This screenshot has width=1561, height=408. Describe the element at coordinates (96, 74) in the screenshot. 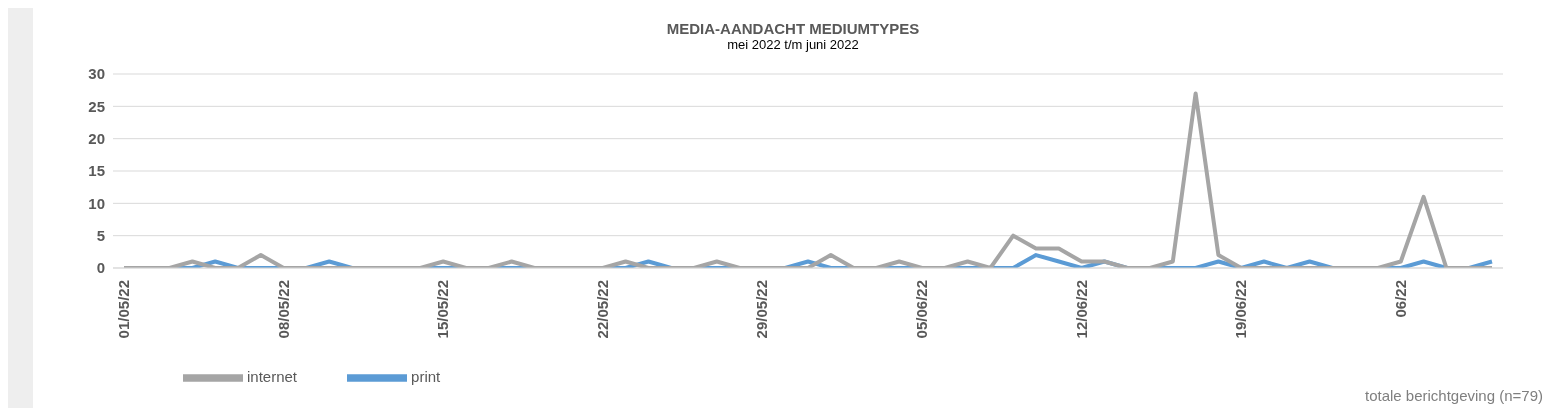

I see `y-tick-label: 30` at that location.